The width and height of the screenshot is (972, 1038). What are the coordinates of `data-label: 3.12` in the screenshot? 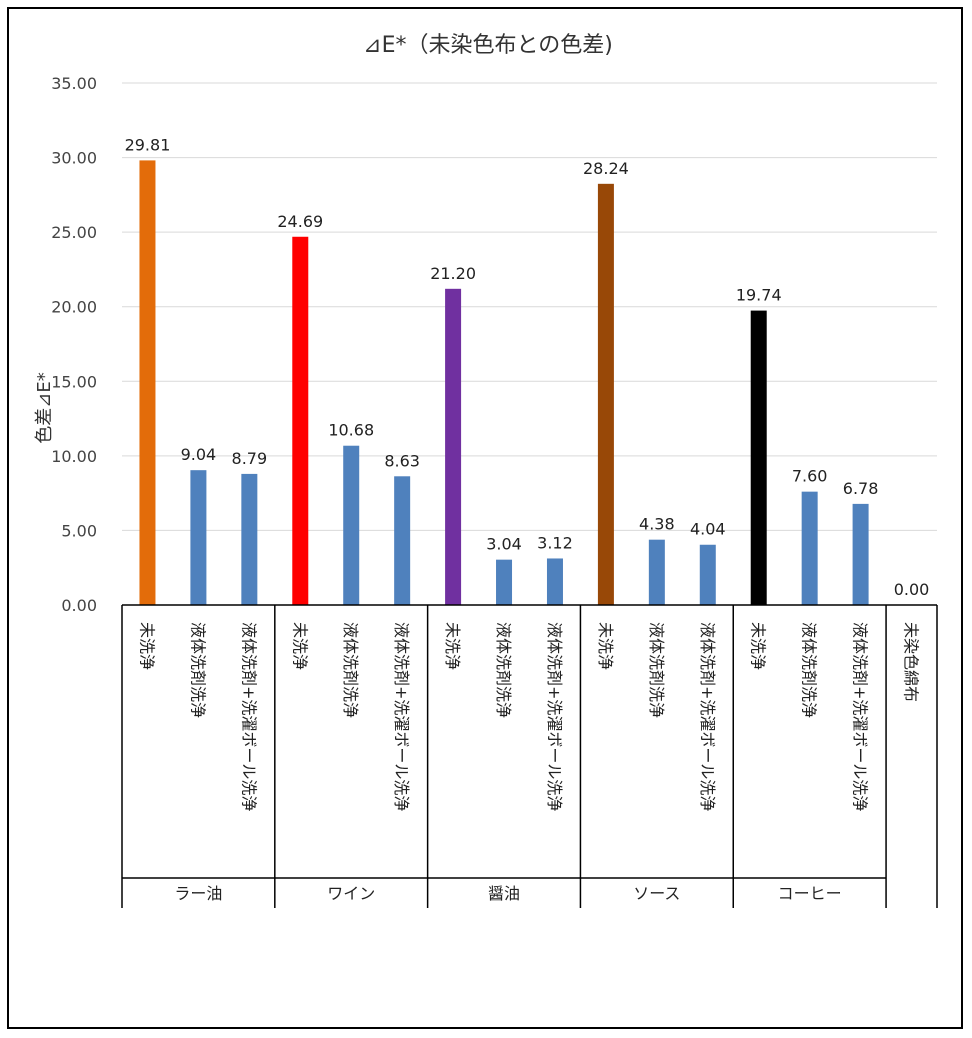 It's located at (555, 542).